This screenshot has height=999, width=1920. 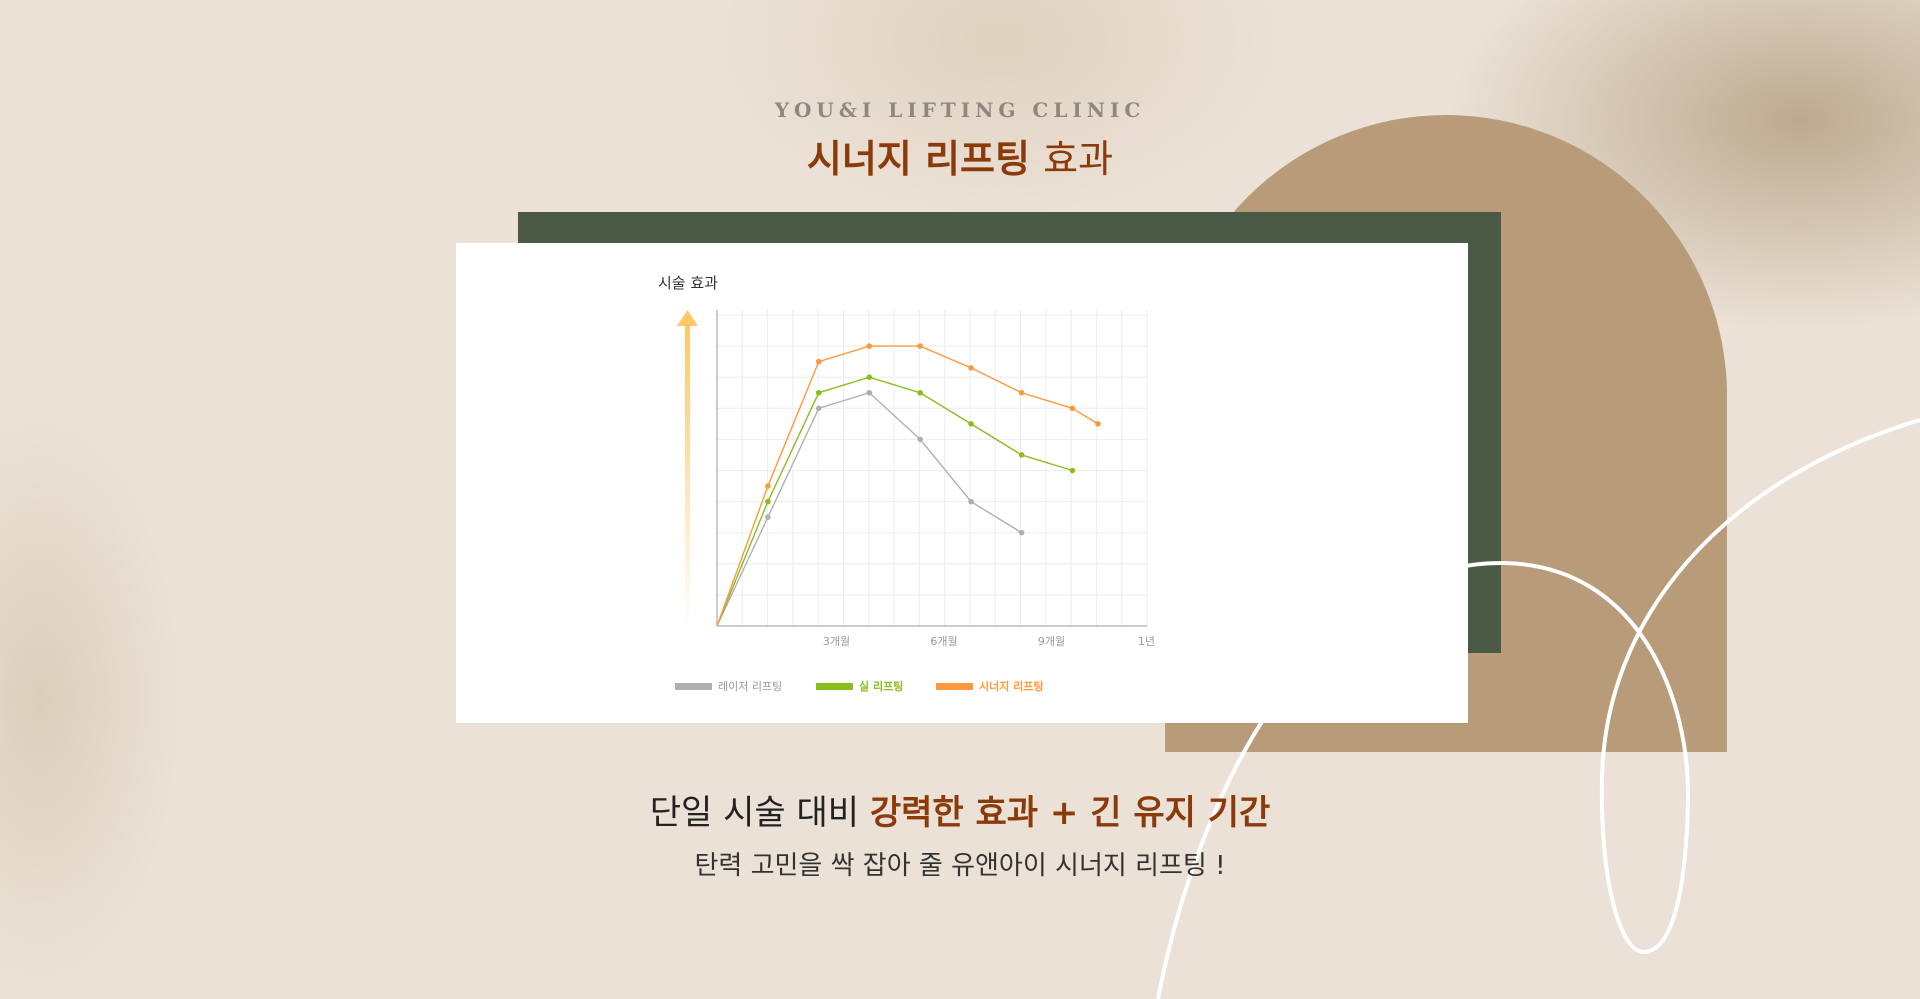 What do you see at coordinates (687, 318) in the screenshot?
I see `y-axis-arrow-icon` at bounding box center [687, 318].